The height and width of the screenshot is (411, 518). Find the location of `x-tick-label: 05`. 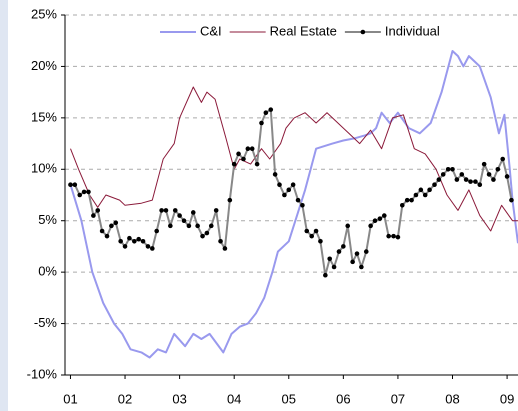

x-tick-label: 05 is located at coordinates (289, 398).